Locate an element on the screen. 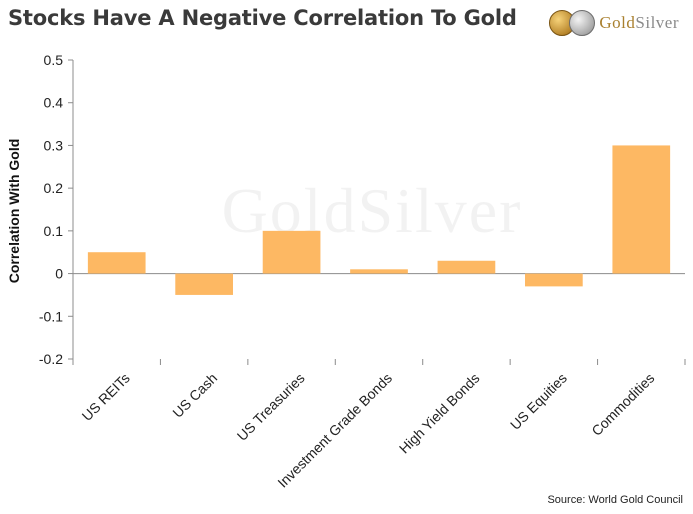 The height and width of the screenshot is (514, 693). source-note: Source: World Gold Council is located at coordinates (615, 500).